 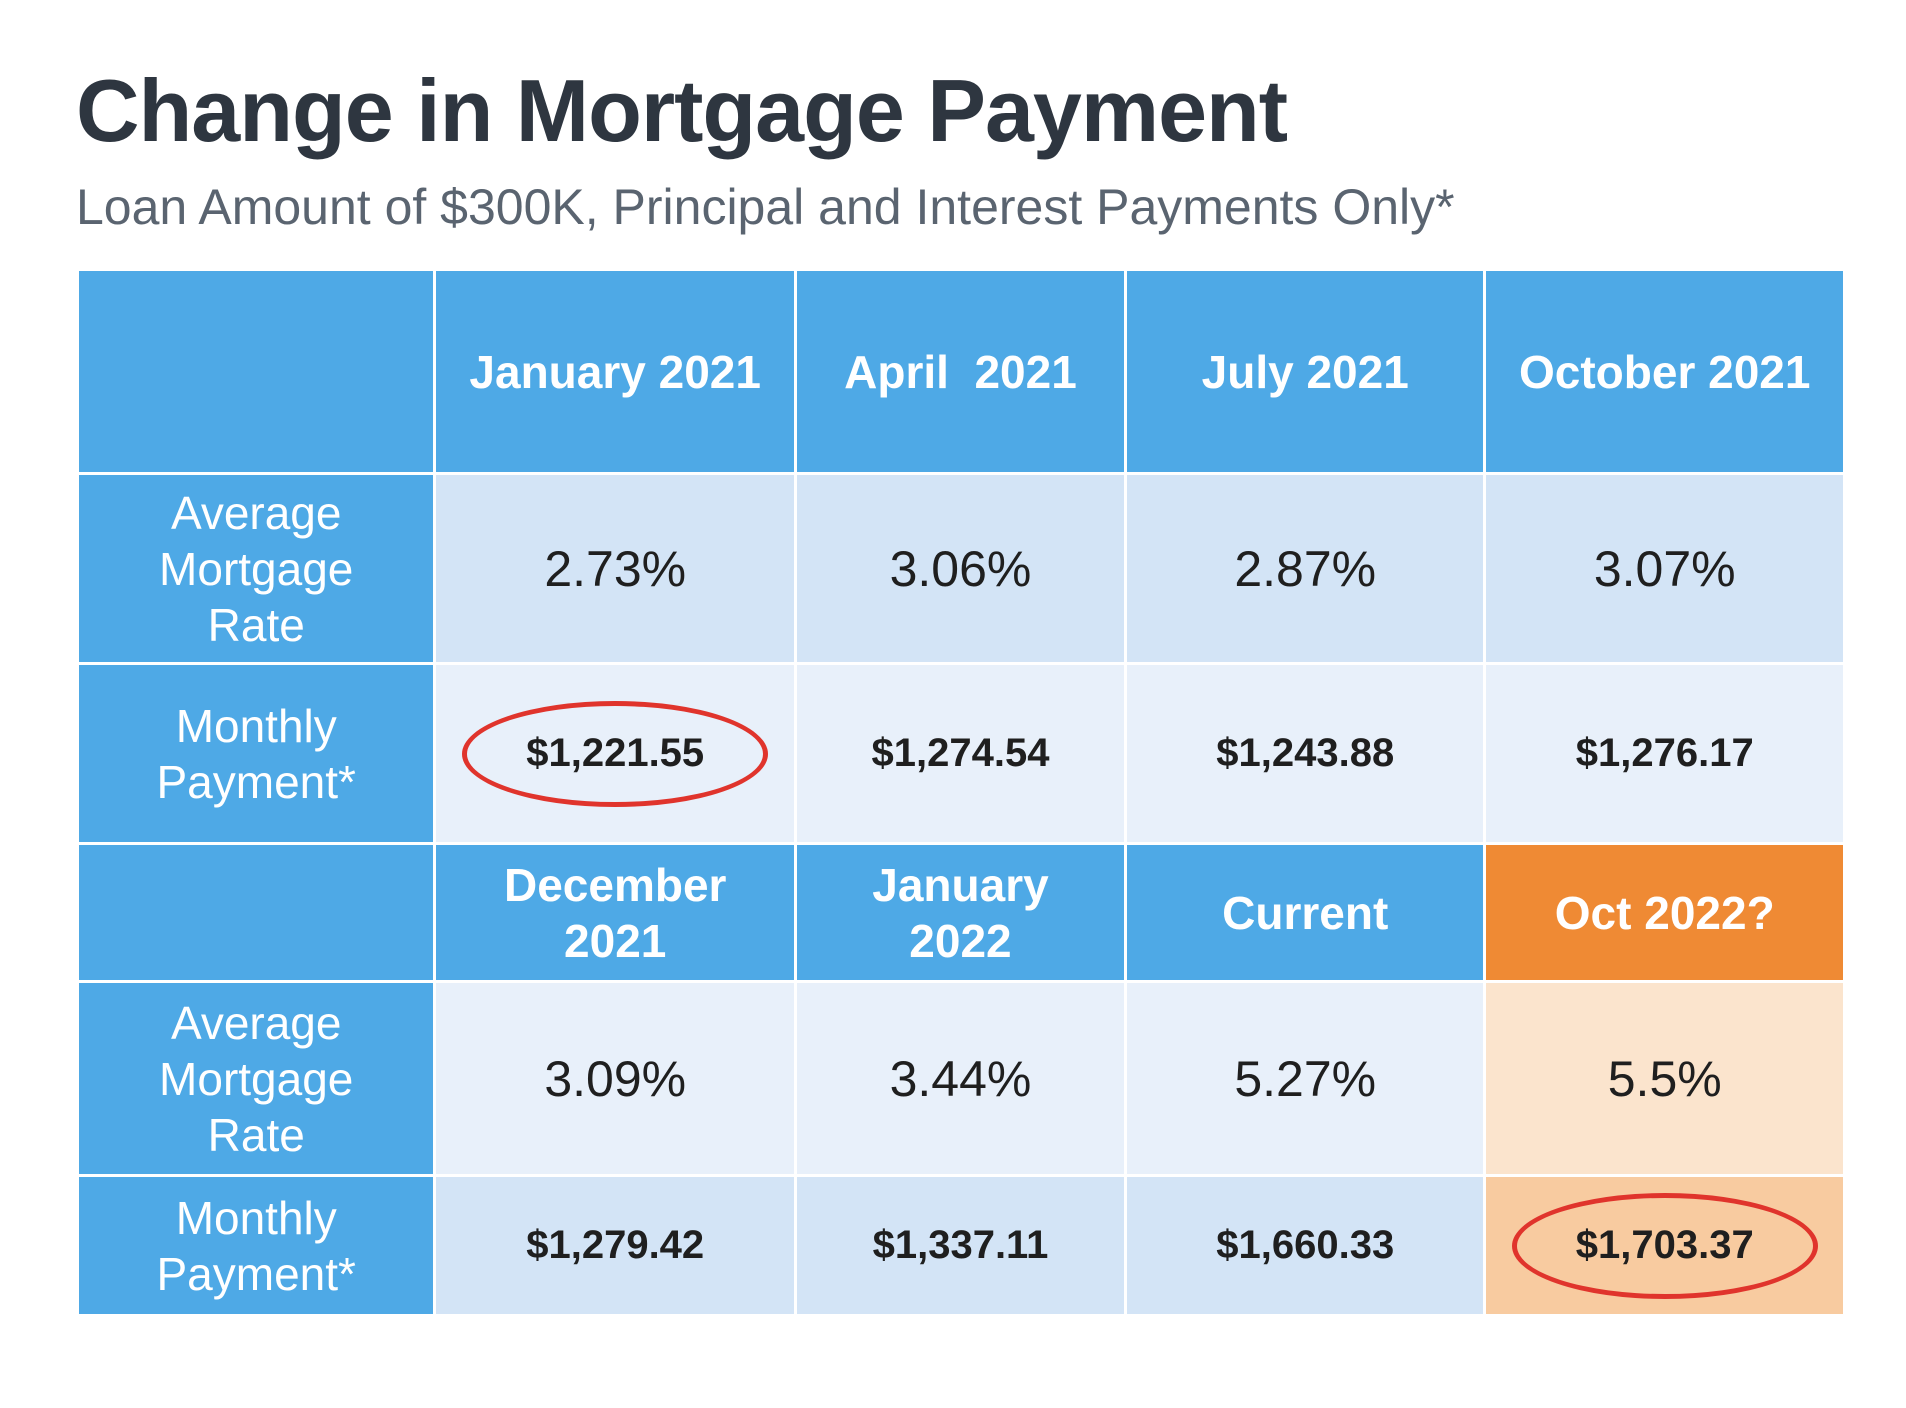 What do you see at coordinates (1664, 912) in the screenshot?
I see `header-cell-projection: Oct 2022?` at bounding box center [1664, 912].